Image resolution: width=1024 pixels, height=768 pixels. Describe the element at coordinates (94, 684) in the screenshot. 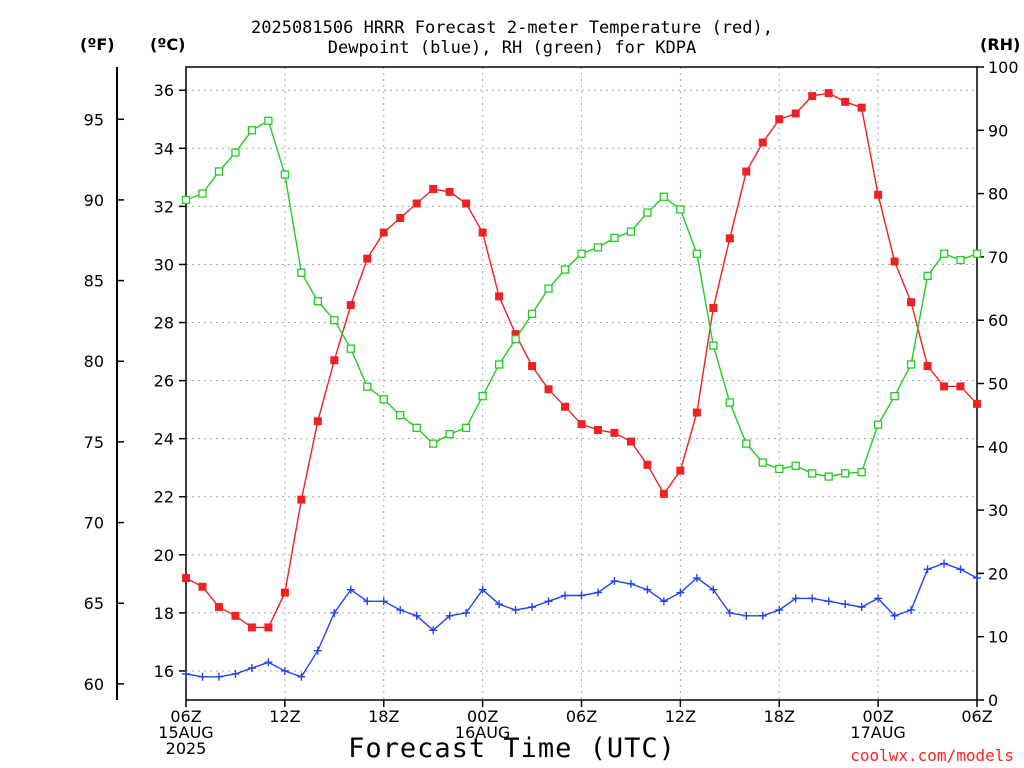

I see `fahrenheit-tick-label: 60` at that location.